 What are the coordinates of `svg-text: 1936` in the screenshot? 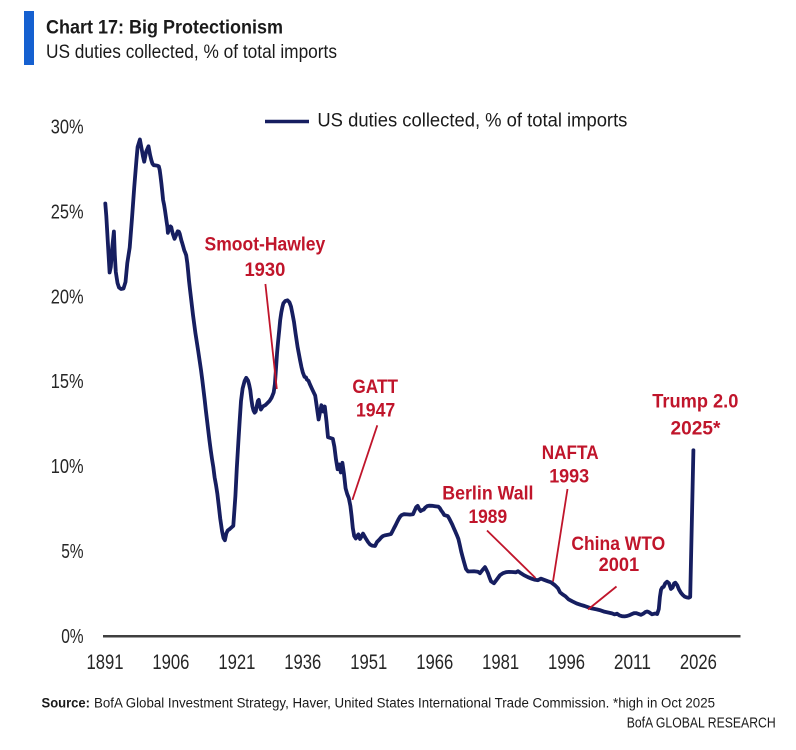 It's located at (302, 662).